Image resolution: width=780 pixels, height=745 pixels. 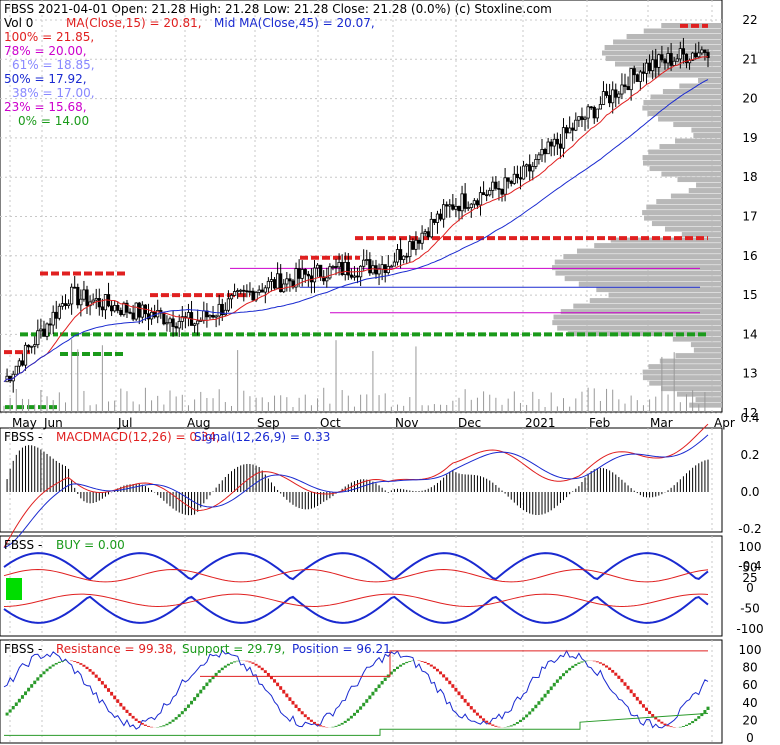 I want to click on x-tick-label: Feb, so click(x=599, y=423).